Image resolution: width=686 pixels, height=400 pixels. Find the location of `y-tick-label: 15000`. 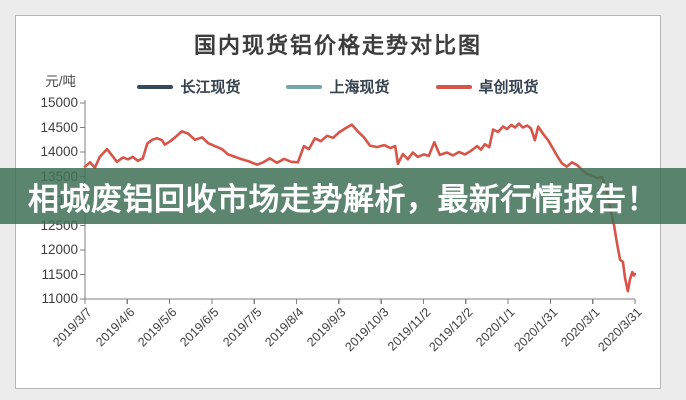

y-tick-label: 15000 is located at coordinates (59, 102).